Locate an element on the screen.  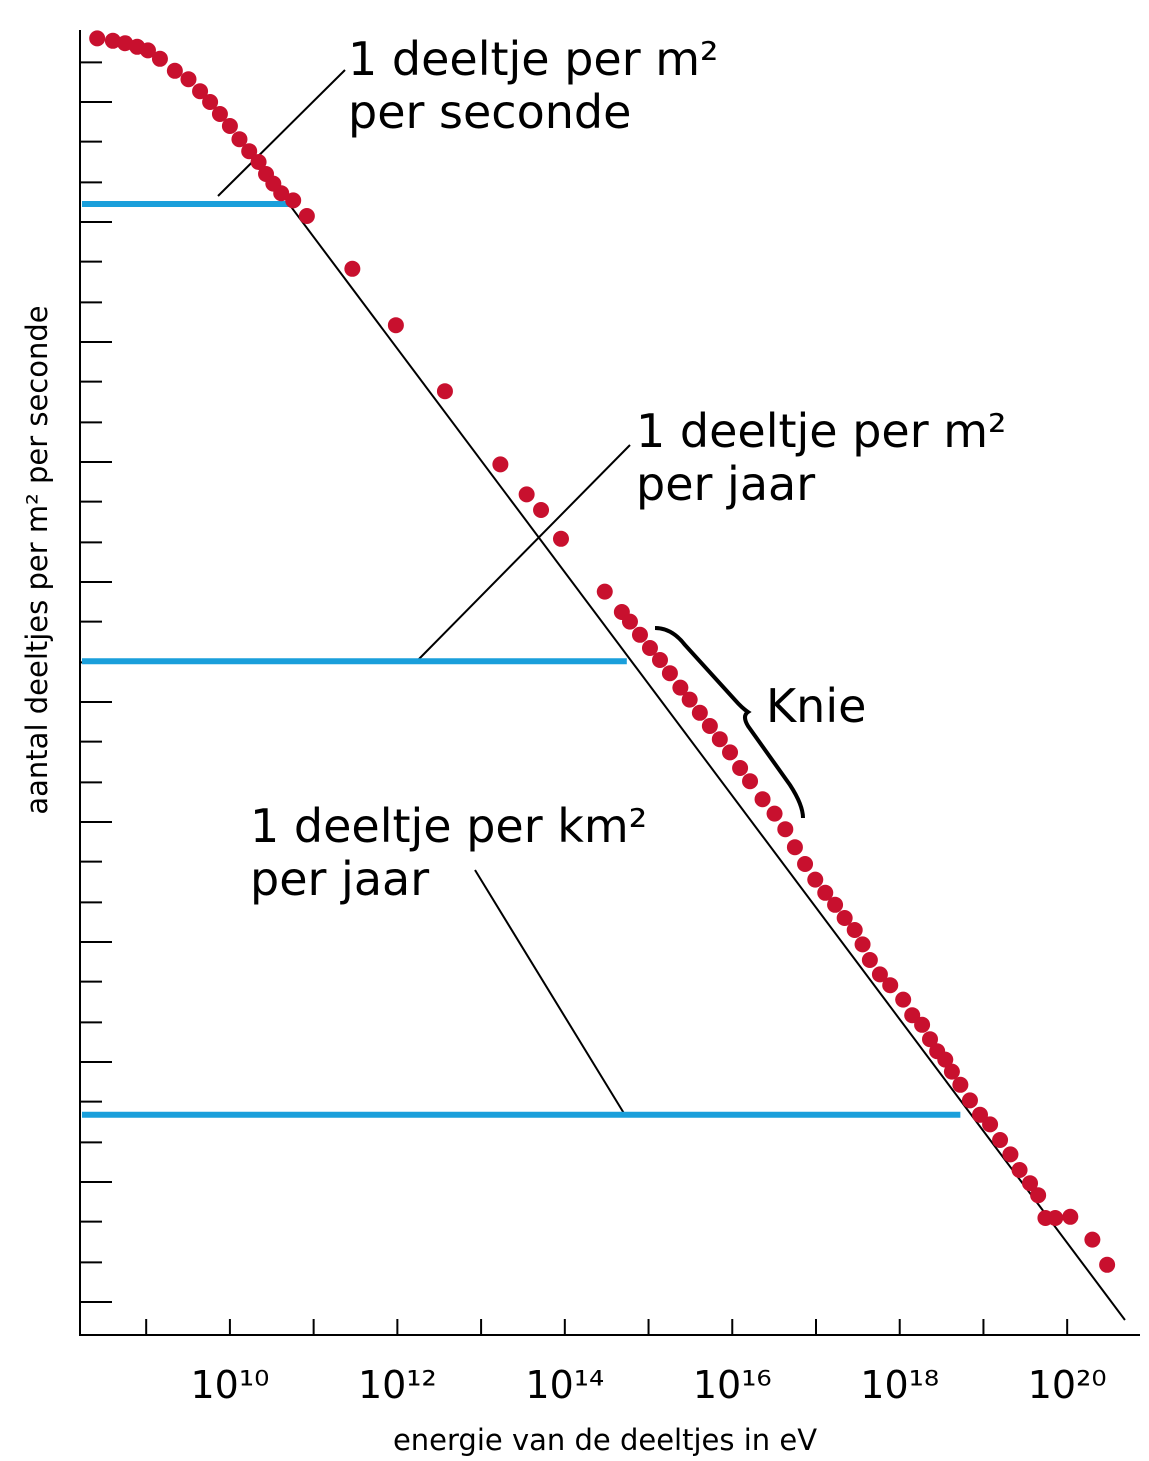
annotation: Knie is located at coordinates (816, 706).